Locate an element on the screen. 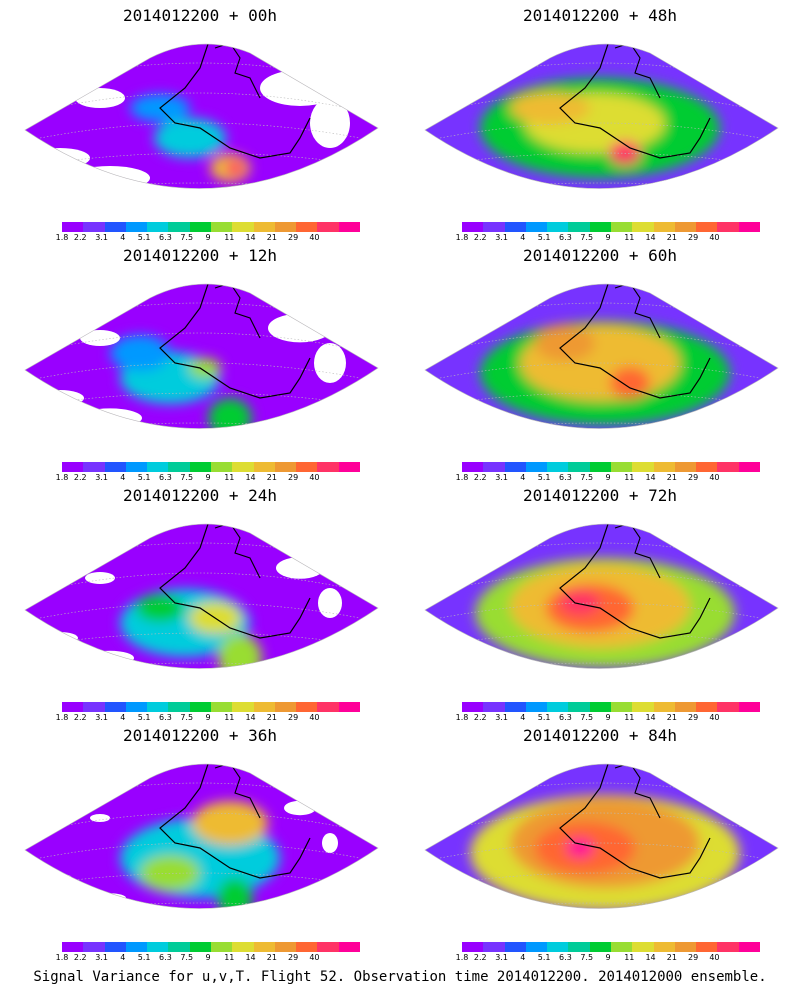 This screenshot has height=1000, width=800. coastline is located at coordinates (235, 101).